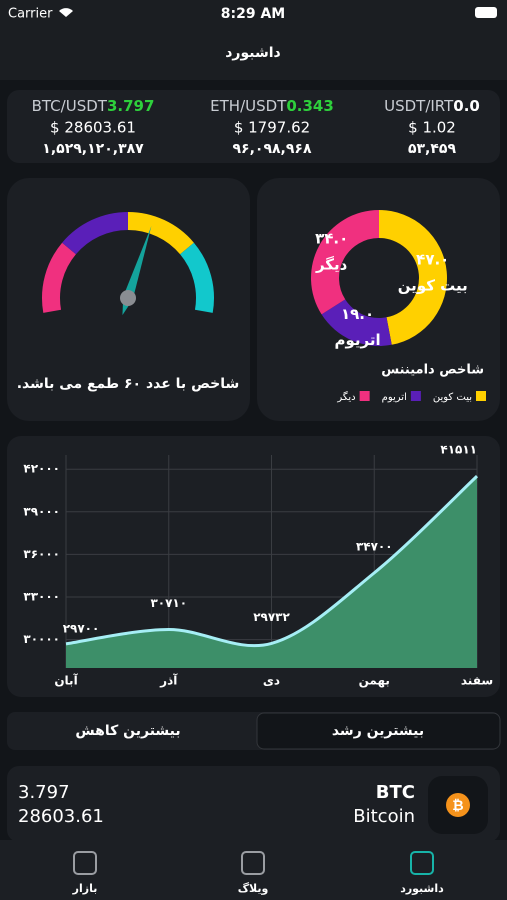 The width and height of the screenshot is (507, 900). I want to click on top-bar, so click(253, 40).